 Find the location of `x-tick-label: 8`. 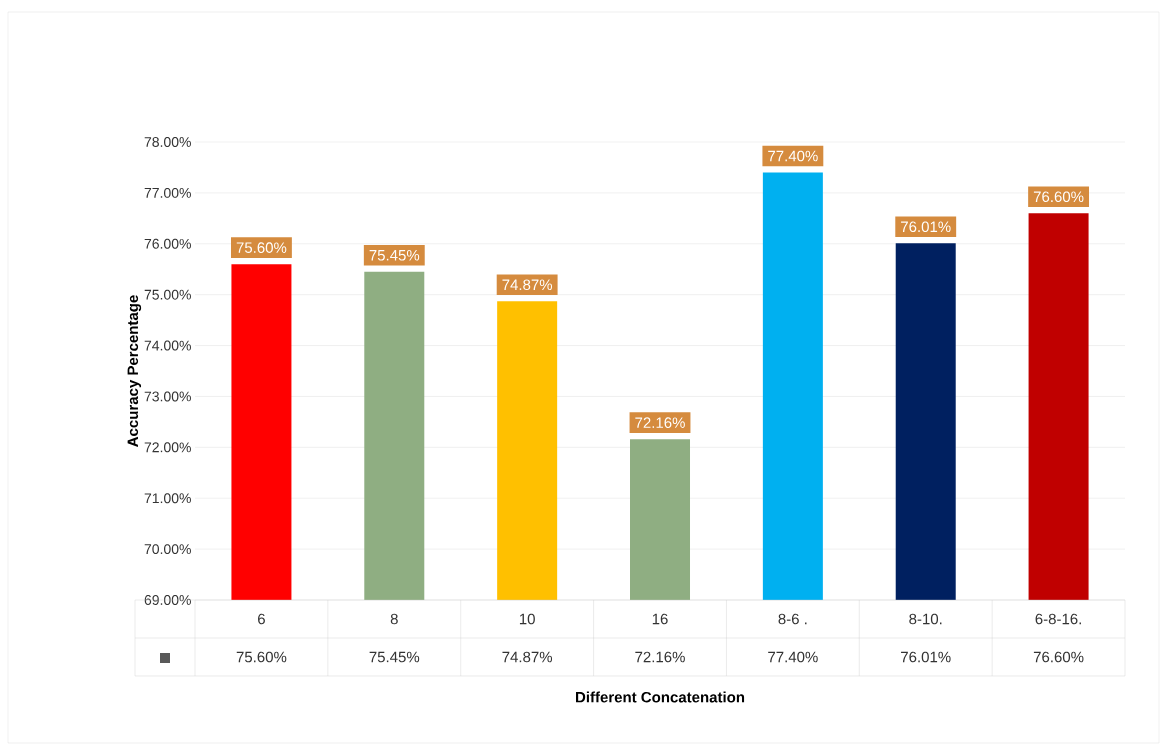

x-tick-label: 8 is located at coordinates (394, 619).